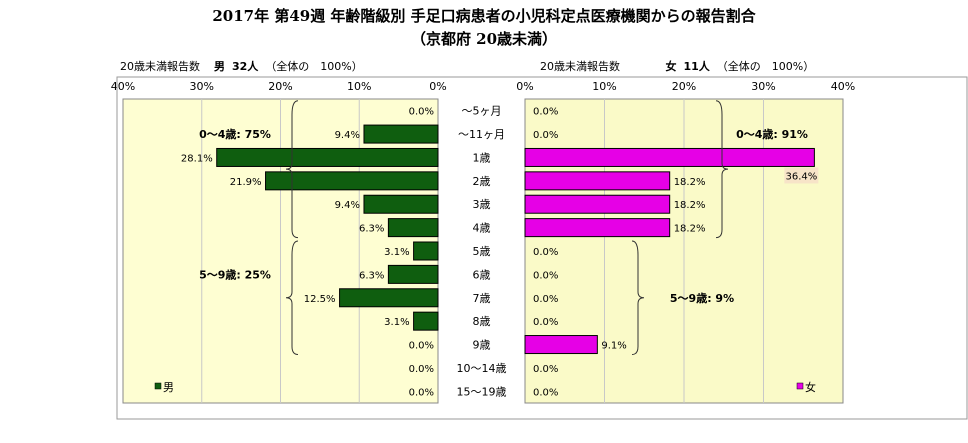 This screenshot has height=443, width=968. Describe the element at coordinates (810, 387) in the screenshot. I see `female-legend-label: 女` at that location.